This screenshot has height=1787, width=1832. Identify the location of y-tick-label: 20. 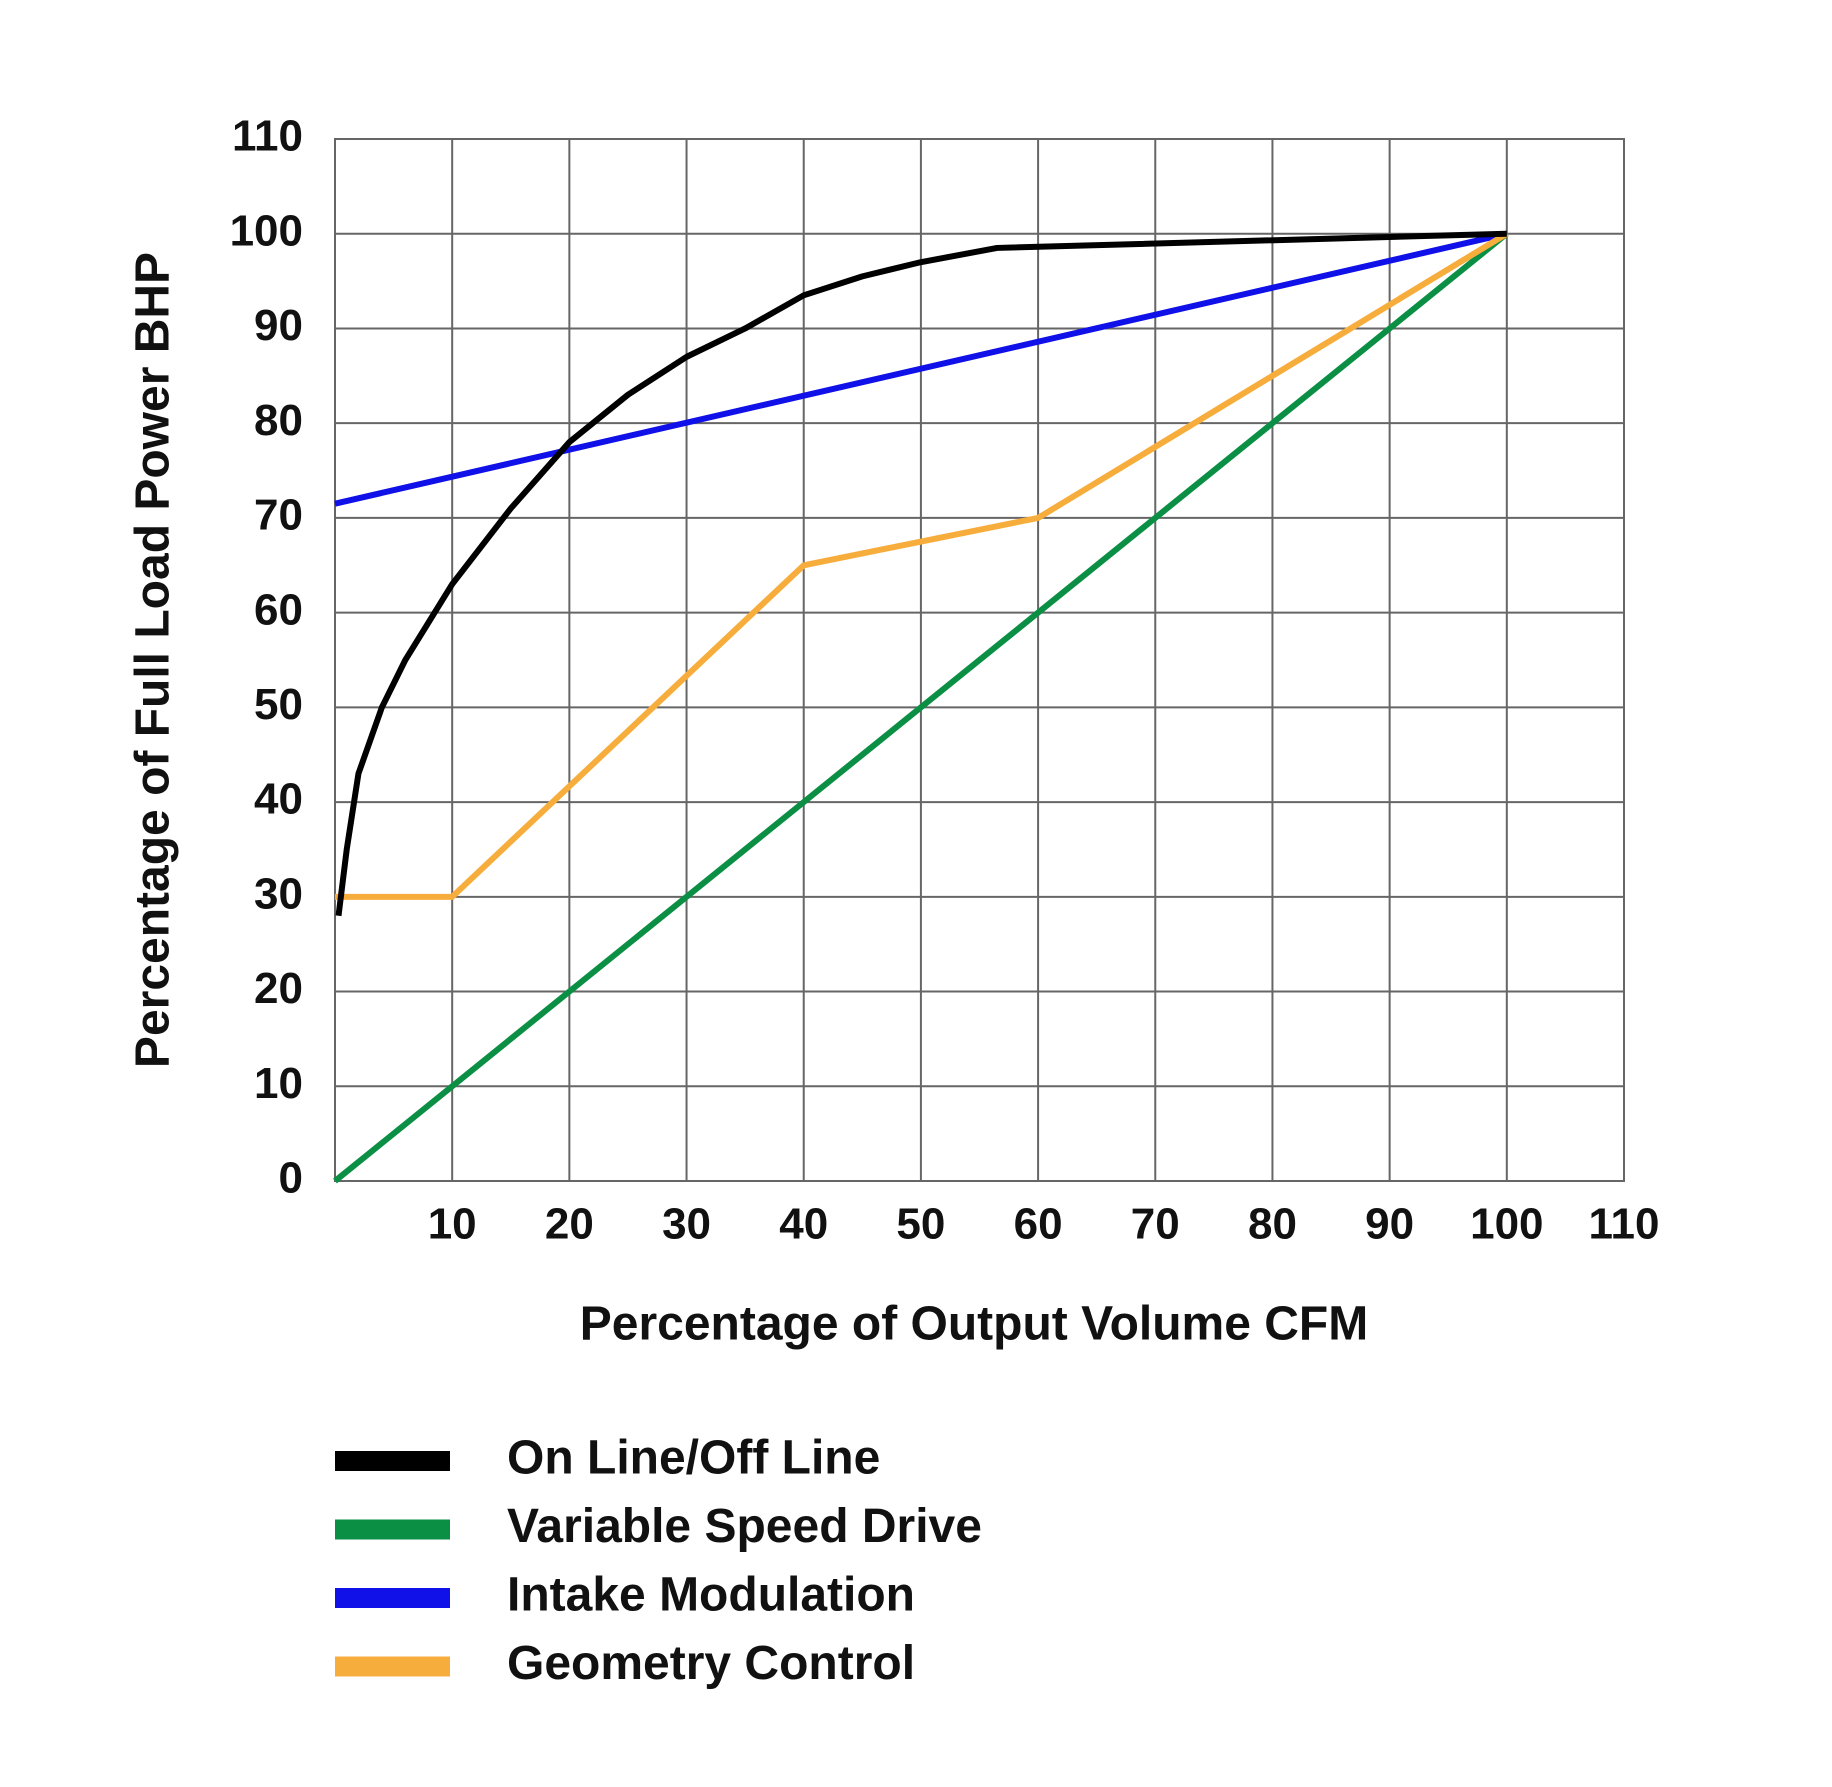
(278, 988).